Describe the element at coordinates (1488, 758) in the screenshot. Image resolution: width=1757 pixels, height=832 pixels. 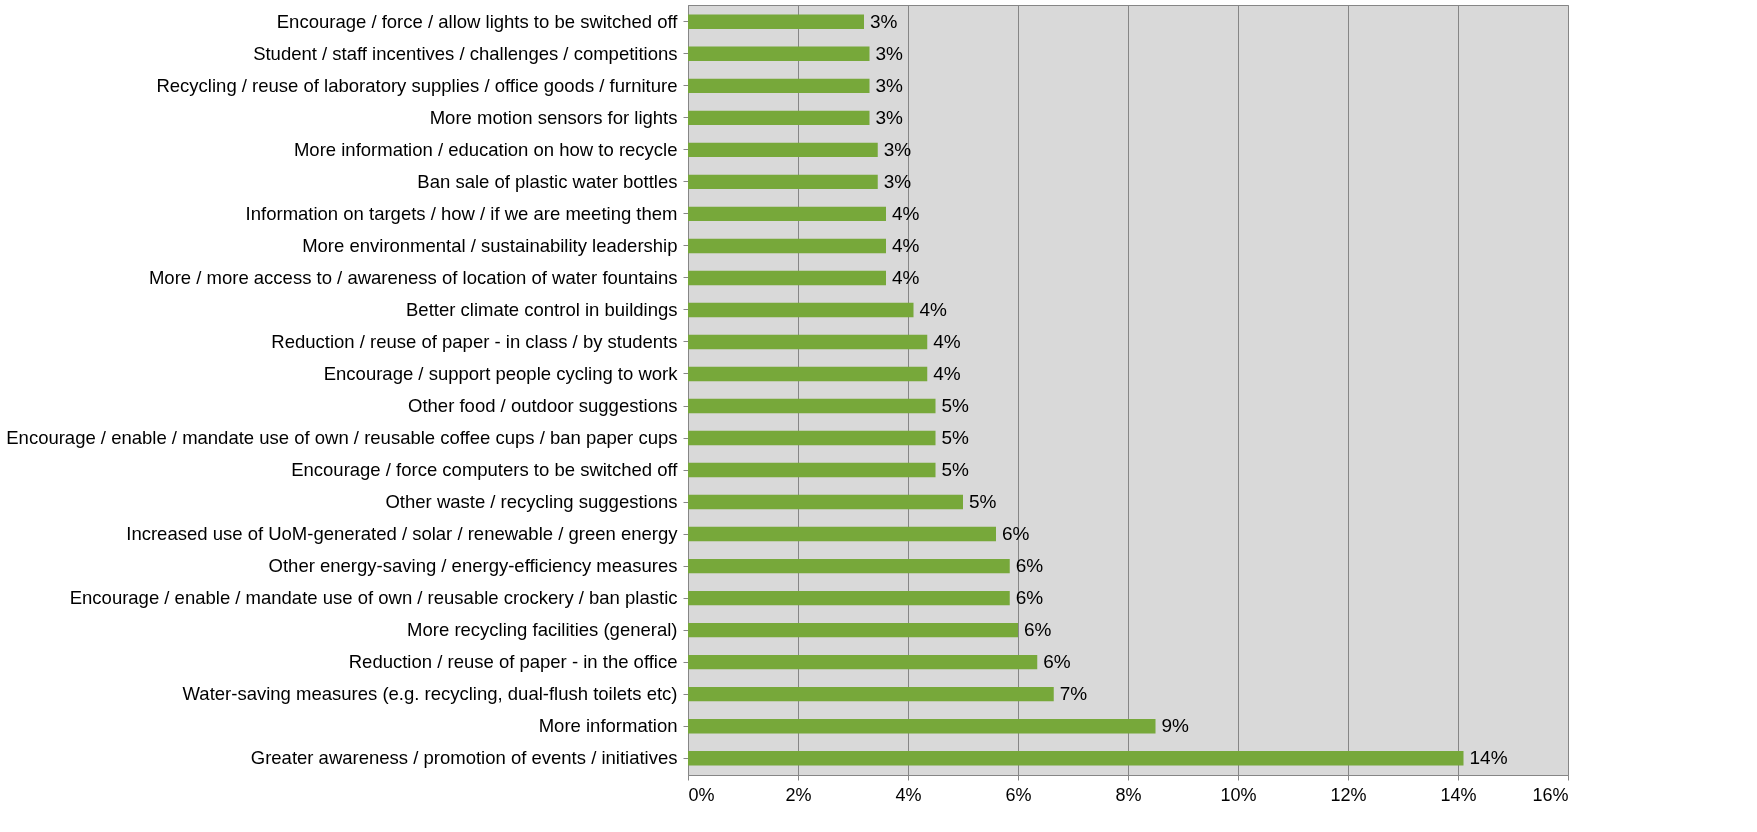
I see `data-label: 14%` at that location.